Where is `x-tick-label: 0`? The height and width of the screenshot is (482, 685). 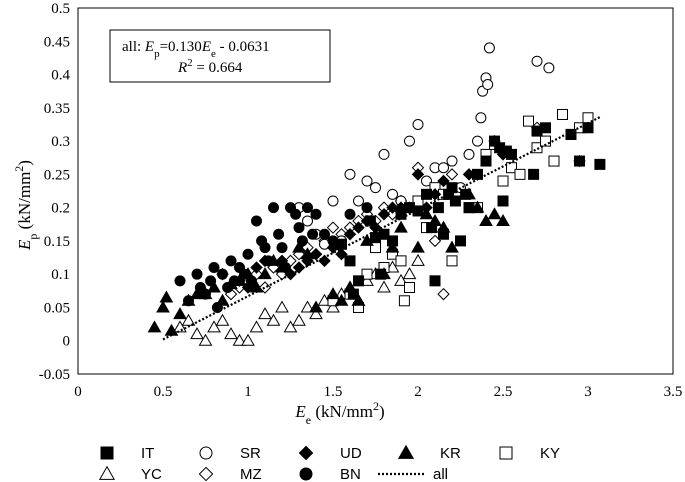
x-tick-label: 0 is located at coordinates (78, 392).